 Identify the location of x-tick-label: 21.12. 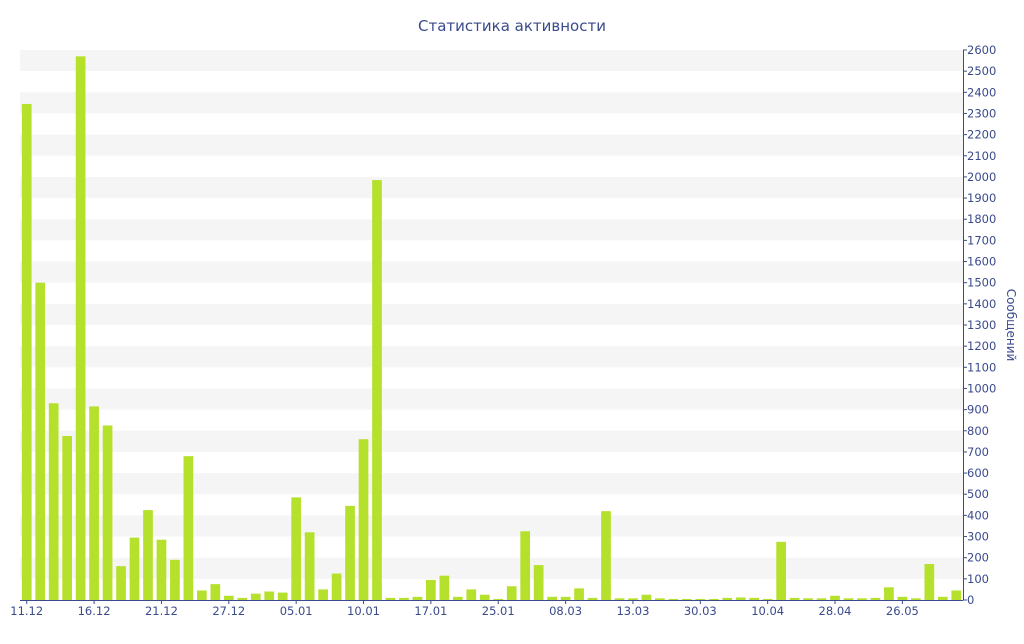
(161, 611).